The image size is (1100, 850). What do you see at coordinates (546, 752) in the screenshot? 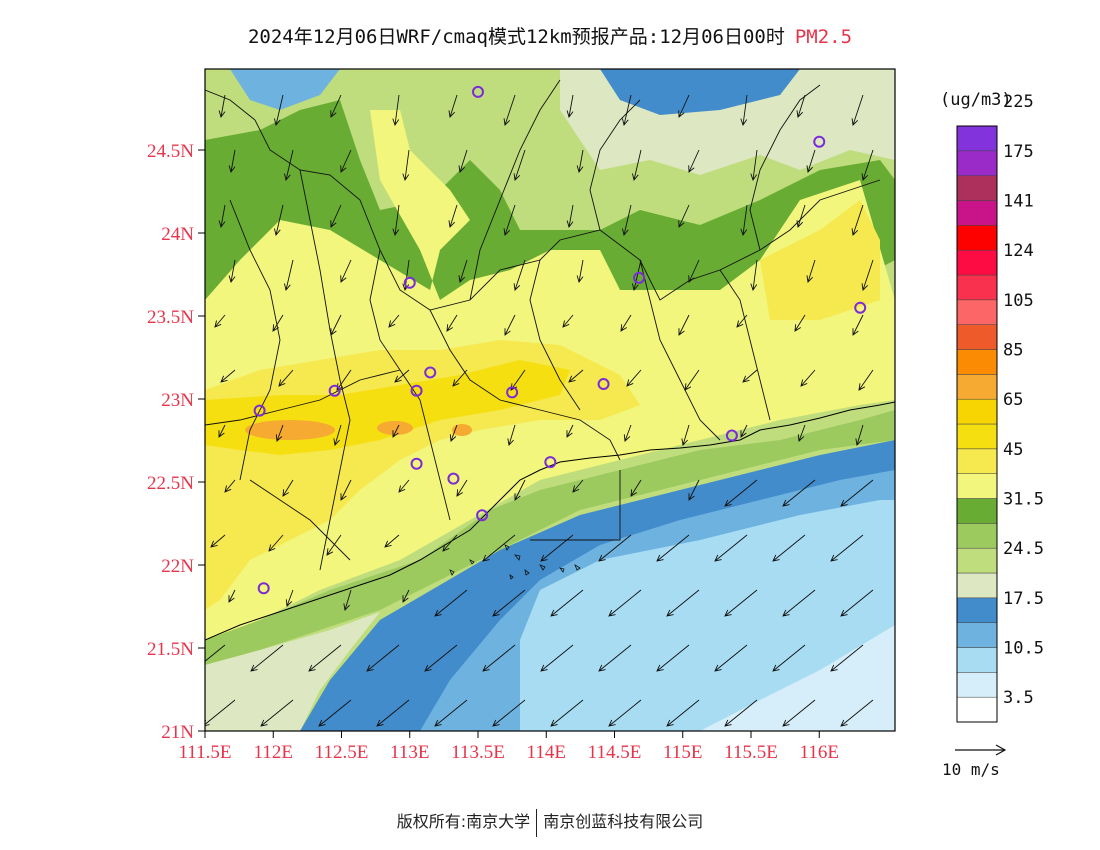
I see `lon-tick-label: 114E` at bounding box center [546, 752].